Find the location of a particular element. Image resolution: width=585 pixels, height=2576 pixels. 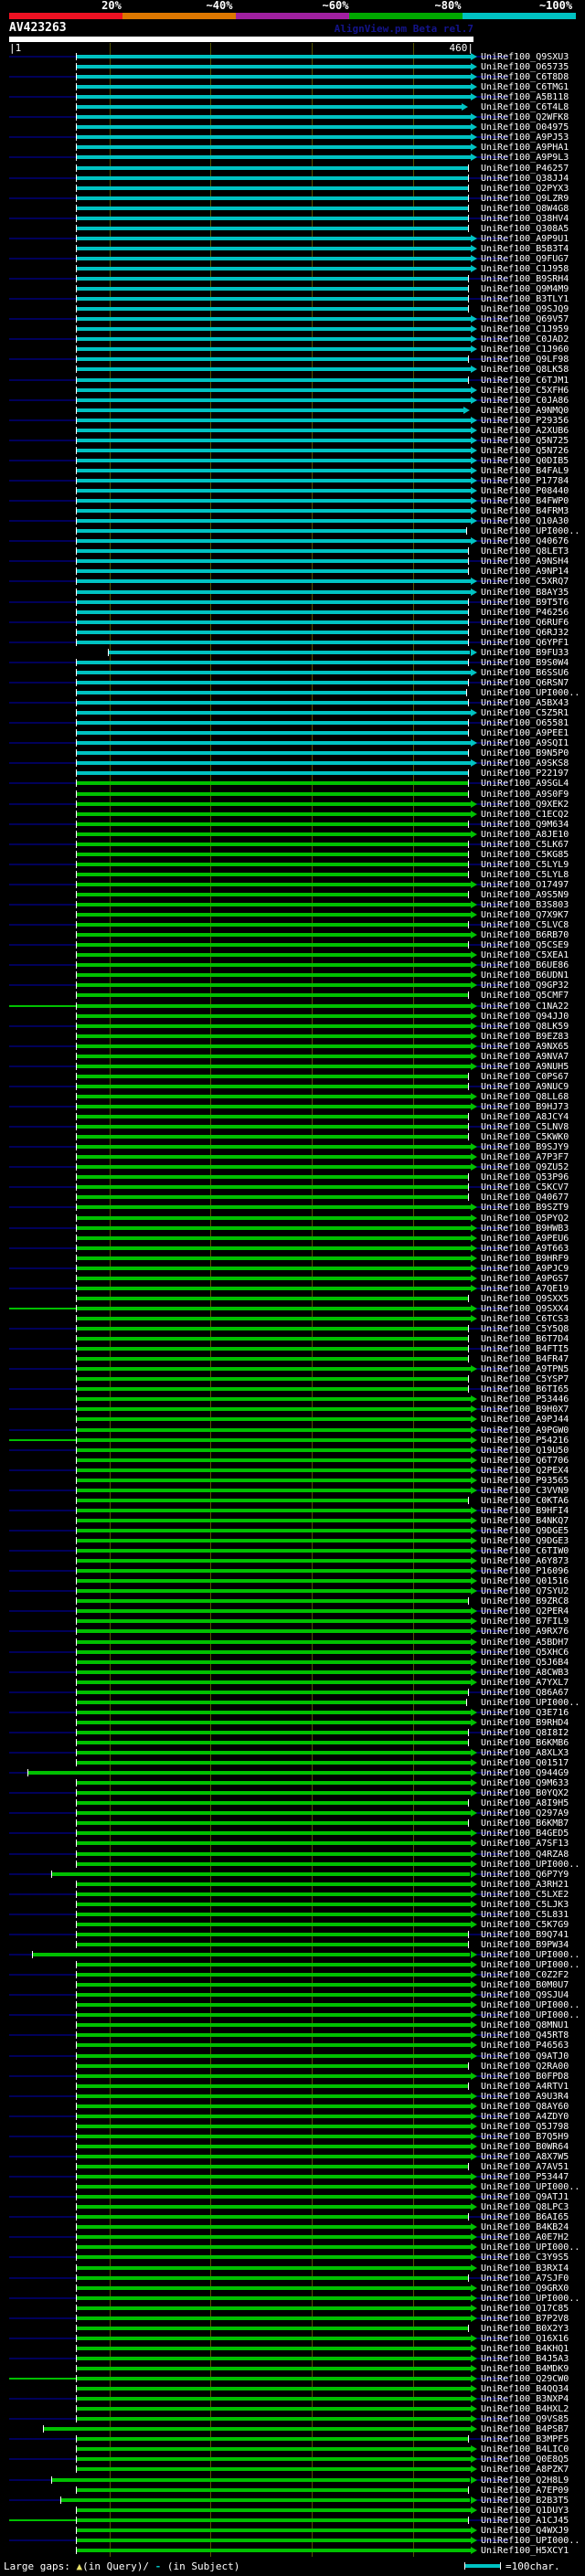

hit-label: UniRef100_Q69V57 is located at coordinates (525, 319).